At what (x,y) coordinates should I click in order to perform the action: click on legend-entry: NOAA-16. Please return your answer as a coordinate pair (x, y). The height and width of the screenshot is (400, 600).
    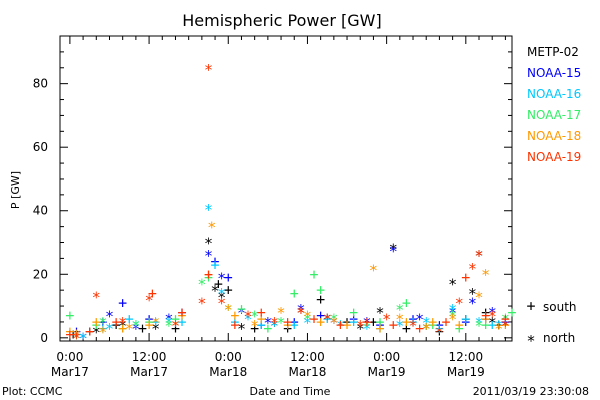
    Looking at the image, I should click on (554, 94).